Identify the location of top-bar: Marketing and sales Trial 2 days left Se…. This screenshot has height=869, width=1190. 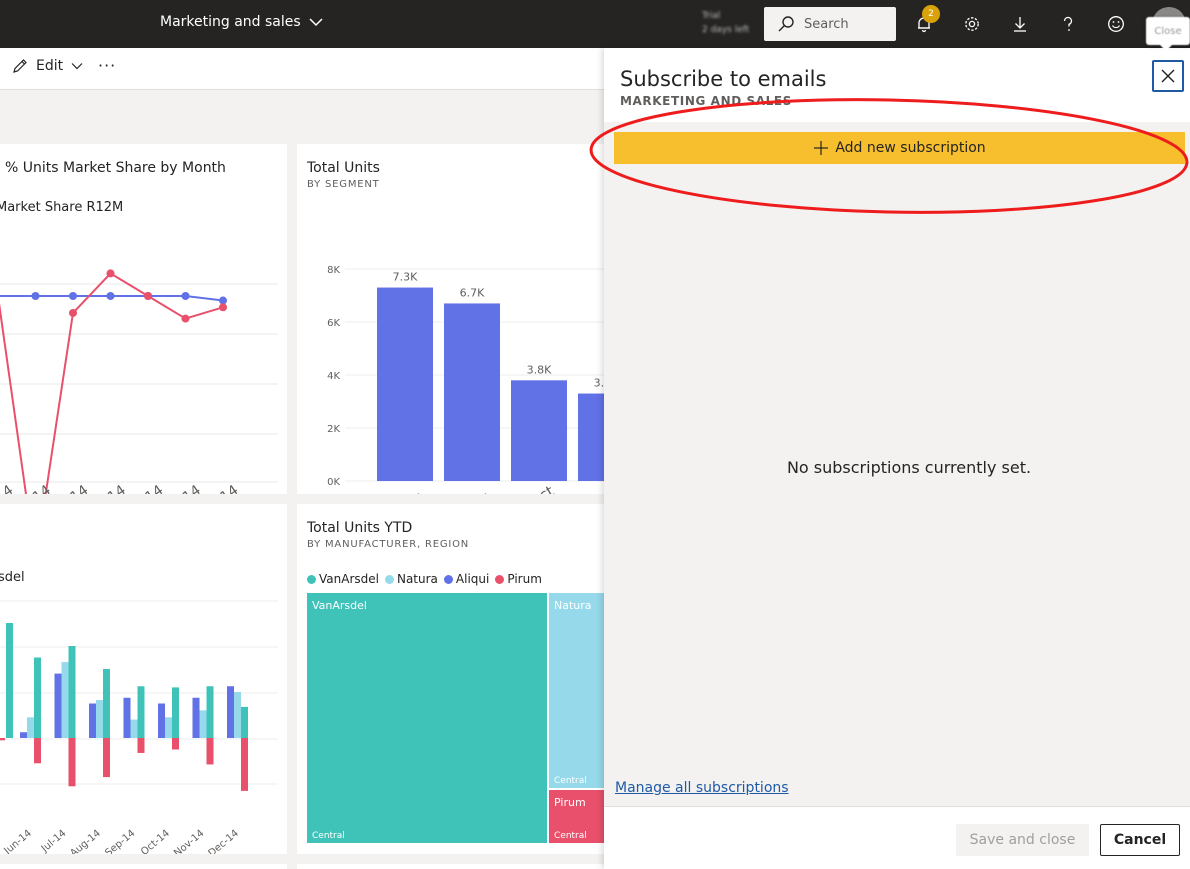
(595, 24).